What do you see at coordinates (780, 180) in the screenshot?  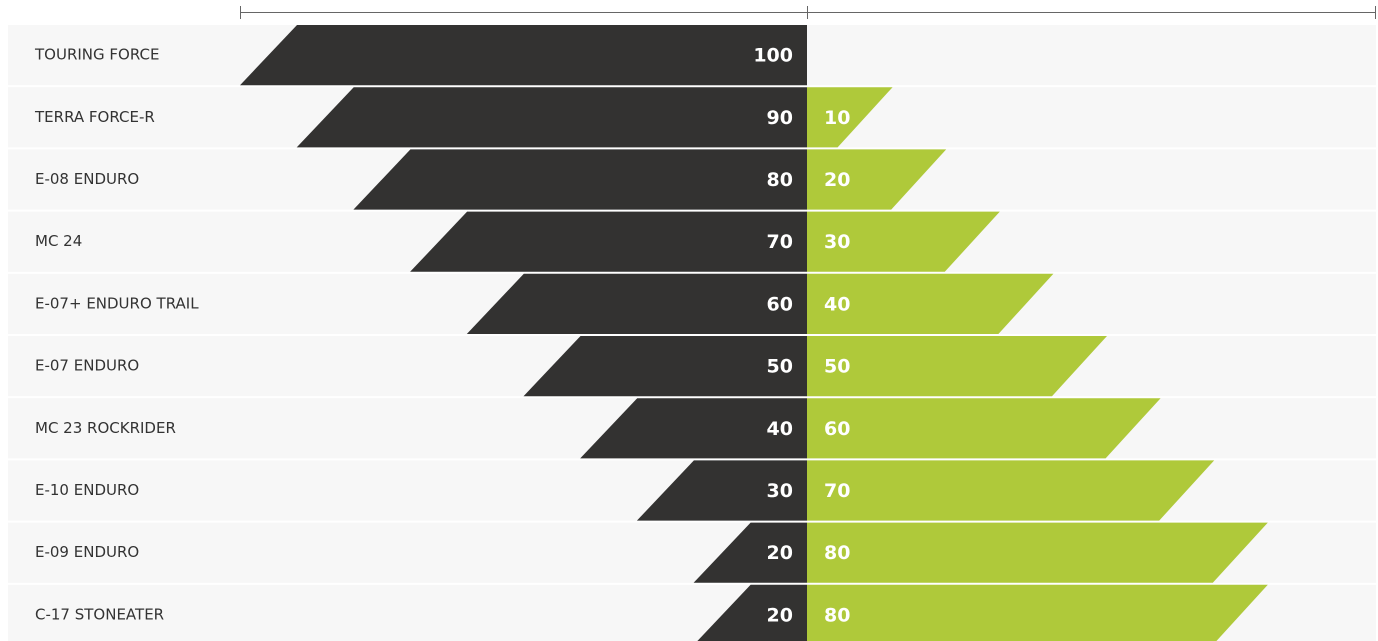 I see `left-value-label: 80` at bounding box center [780, 180].